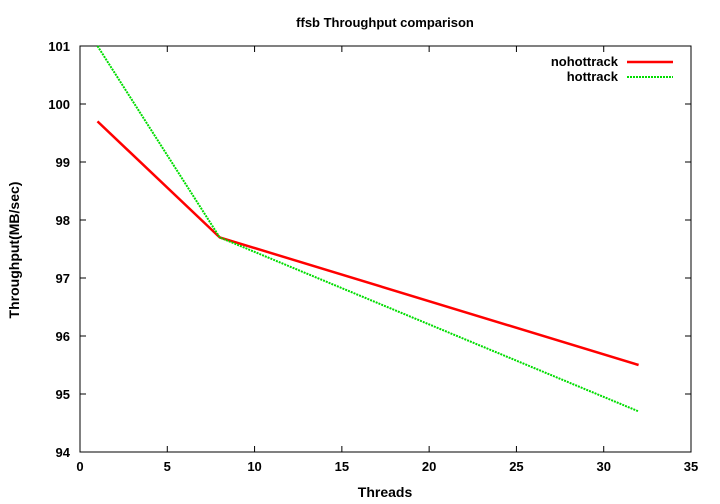  What do you see at coordinates (63, 278) in the screenshot?
I see `y-tick-label-3: 97` at bounding box center [63, 278].